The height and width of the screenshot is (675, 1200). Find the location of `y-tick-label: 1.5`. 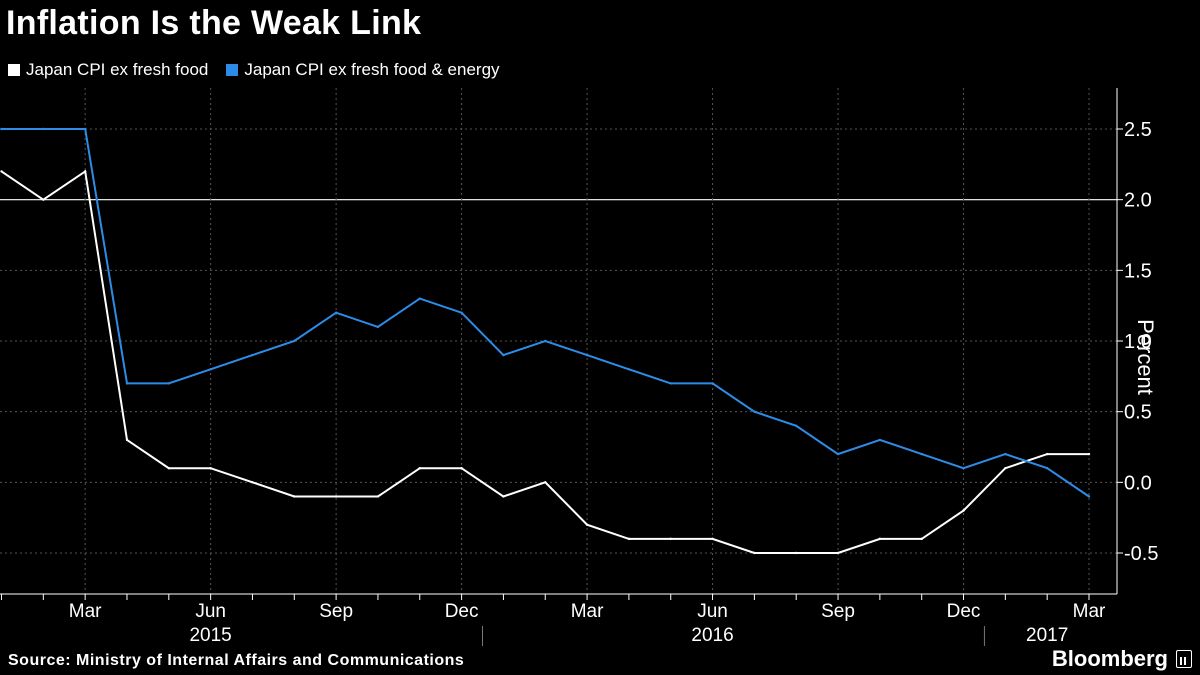

y-tick-label: 1.5 is located at coordinates (1138, 271).